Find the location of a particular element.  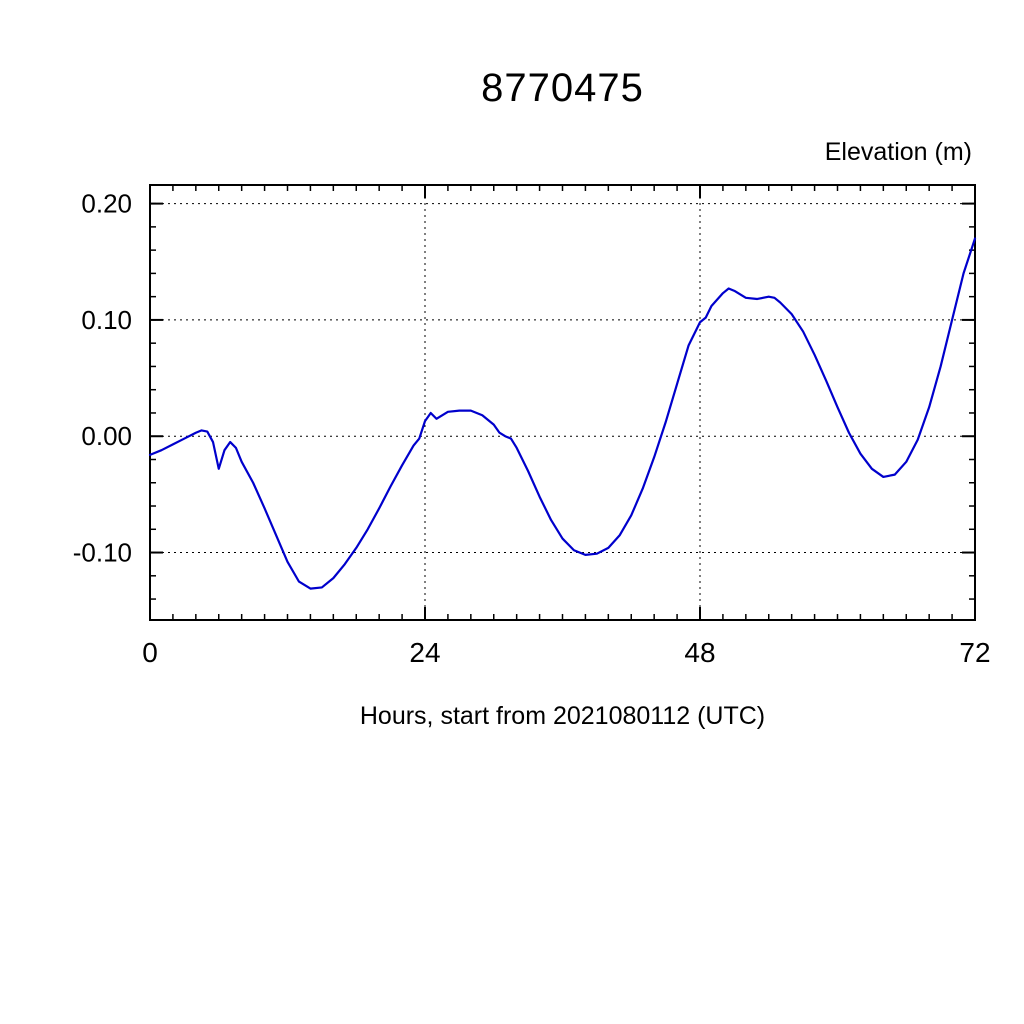

x-tick-label: 0 is located at coordinates (150, 652).